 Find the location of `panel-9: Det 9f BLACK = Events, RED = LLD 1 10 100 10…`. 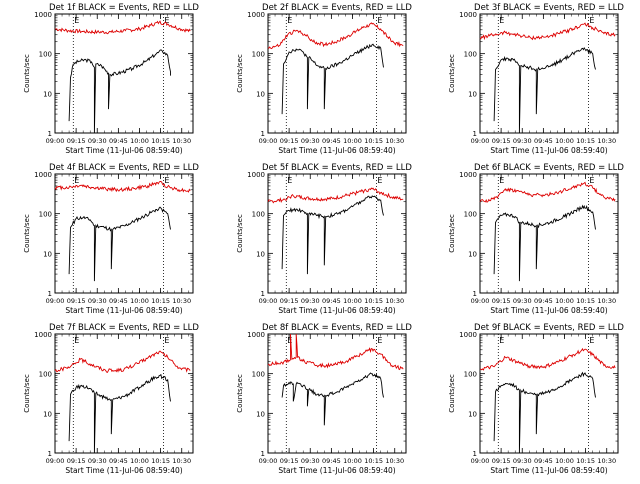

panel-9: Det 9f BLACK = Events, RED = LLD 1 10 100 10… is located at coordinates (536, 399).